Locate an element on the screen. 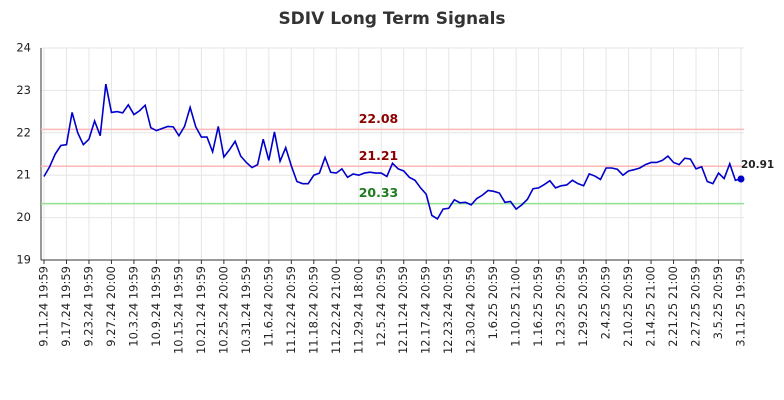  x-tick-label: 9.27.24 20:00 is located at coordinates (111, 306).